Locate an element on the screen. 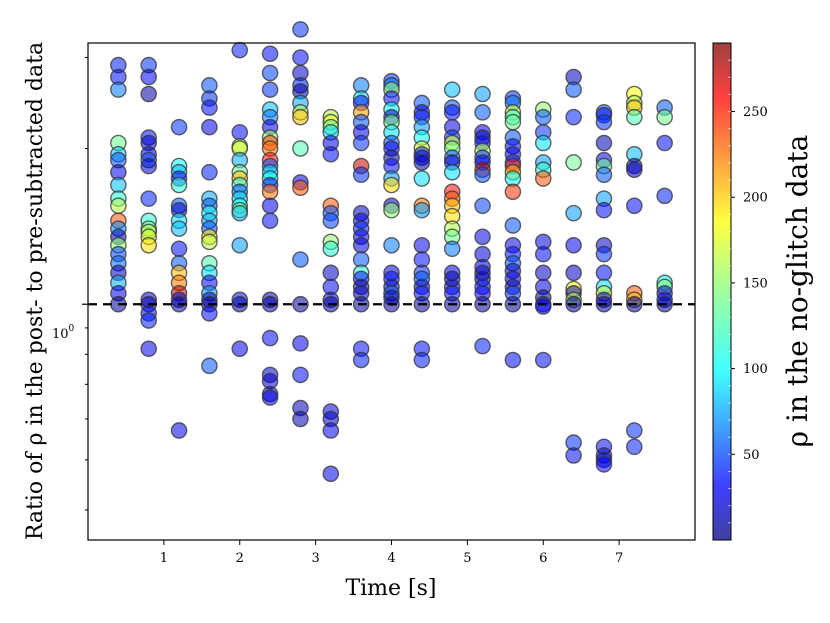  y-tick-label-1: 100 is located at coordinates (63, 333).